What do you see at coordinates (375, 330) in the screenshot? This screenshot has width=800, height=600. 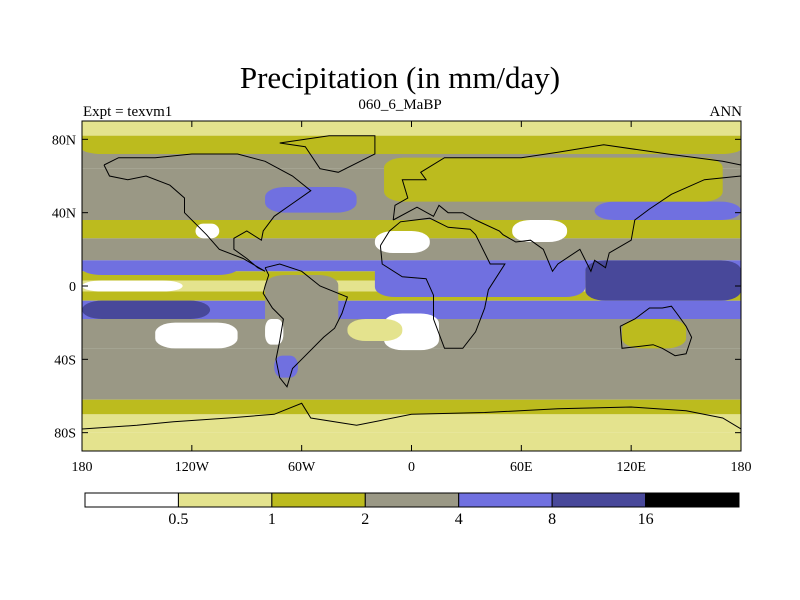 I see `precip-region-dry-south-atlantic` at bounding box center [375, 330].